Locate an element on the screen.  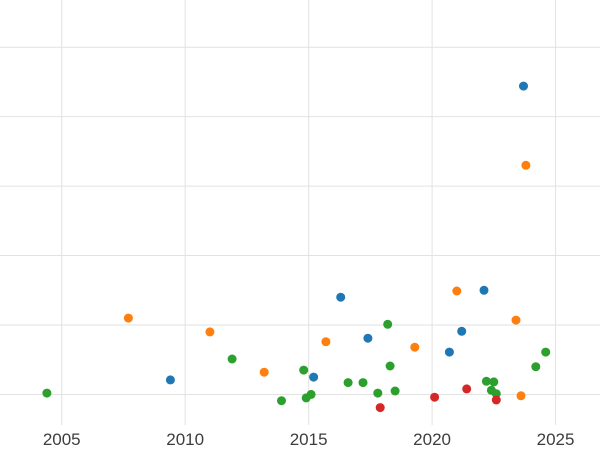
x-axis-tick-label: 2010 is located at coordinates (185, 439).